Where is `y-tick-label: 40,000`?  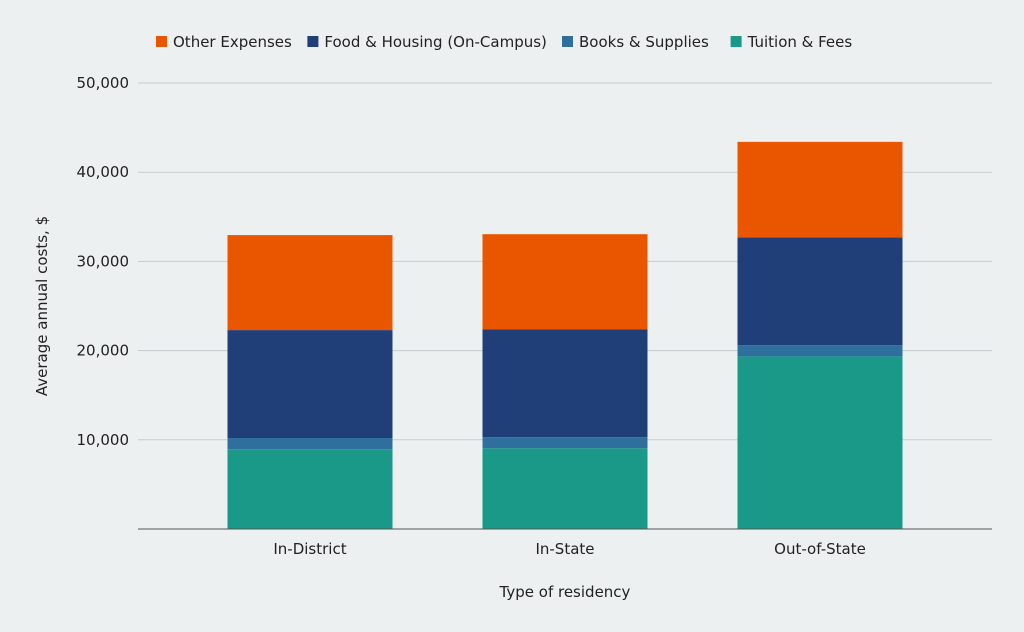 y-tick-label: 40,000 is located at coordinates (103, 172).